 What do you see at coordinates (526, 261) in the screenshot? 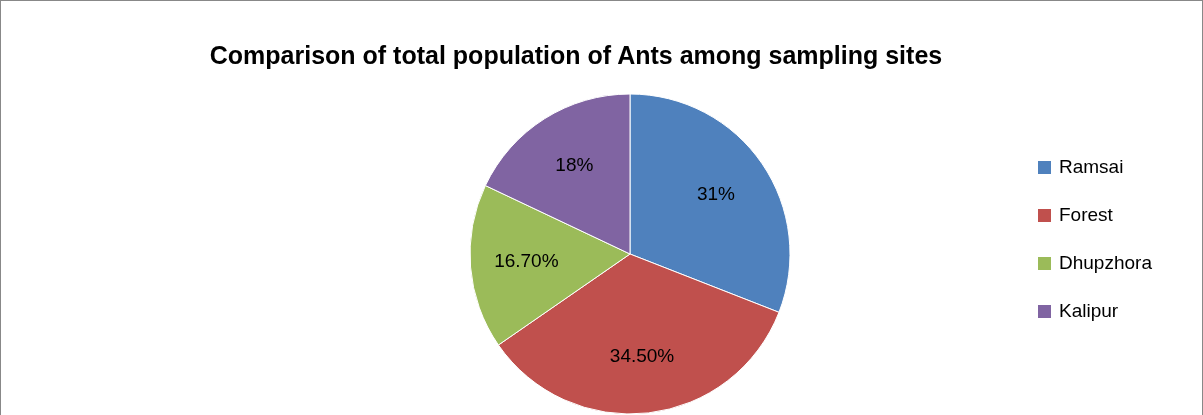
I see `data-label: 16.70%` at bounding box center [526, 261].